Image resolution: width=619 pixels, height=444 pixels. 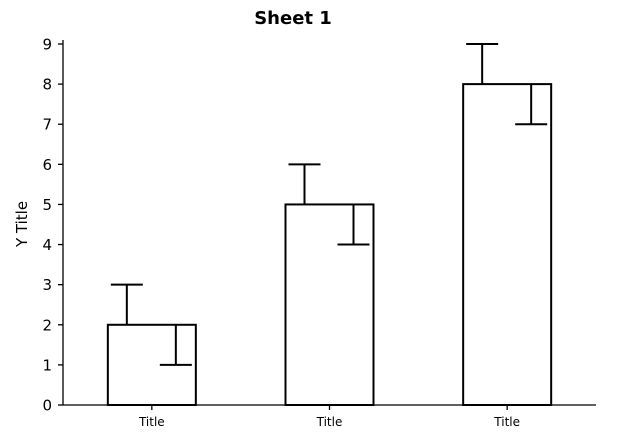 I want to click on y-axis-ticks: 0 1 2 3 4 5 6 7 8 9, so click(x=52, y=225).